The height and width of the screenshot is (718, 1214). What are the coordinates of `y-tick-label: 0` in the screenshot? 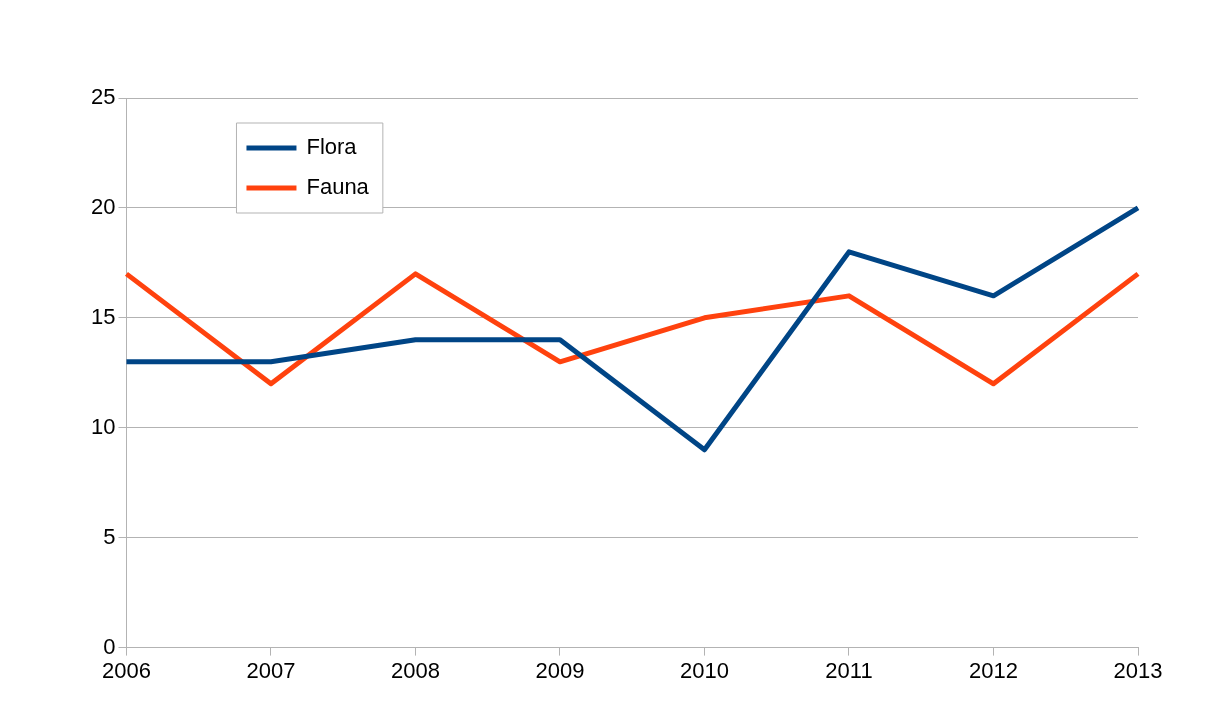 It's located at (109, 646).